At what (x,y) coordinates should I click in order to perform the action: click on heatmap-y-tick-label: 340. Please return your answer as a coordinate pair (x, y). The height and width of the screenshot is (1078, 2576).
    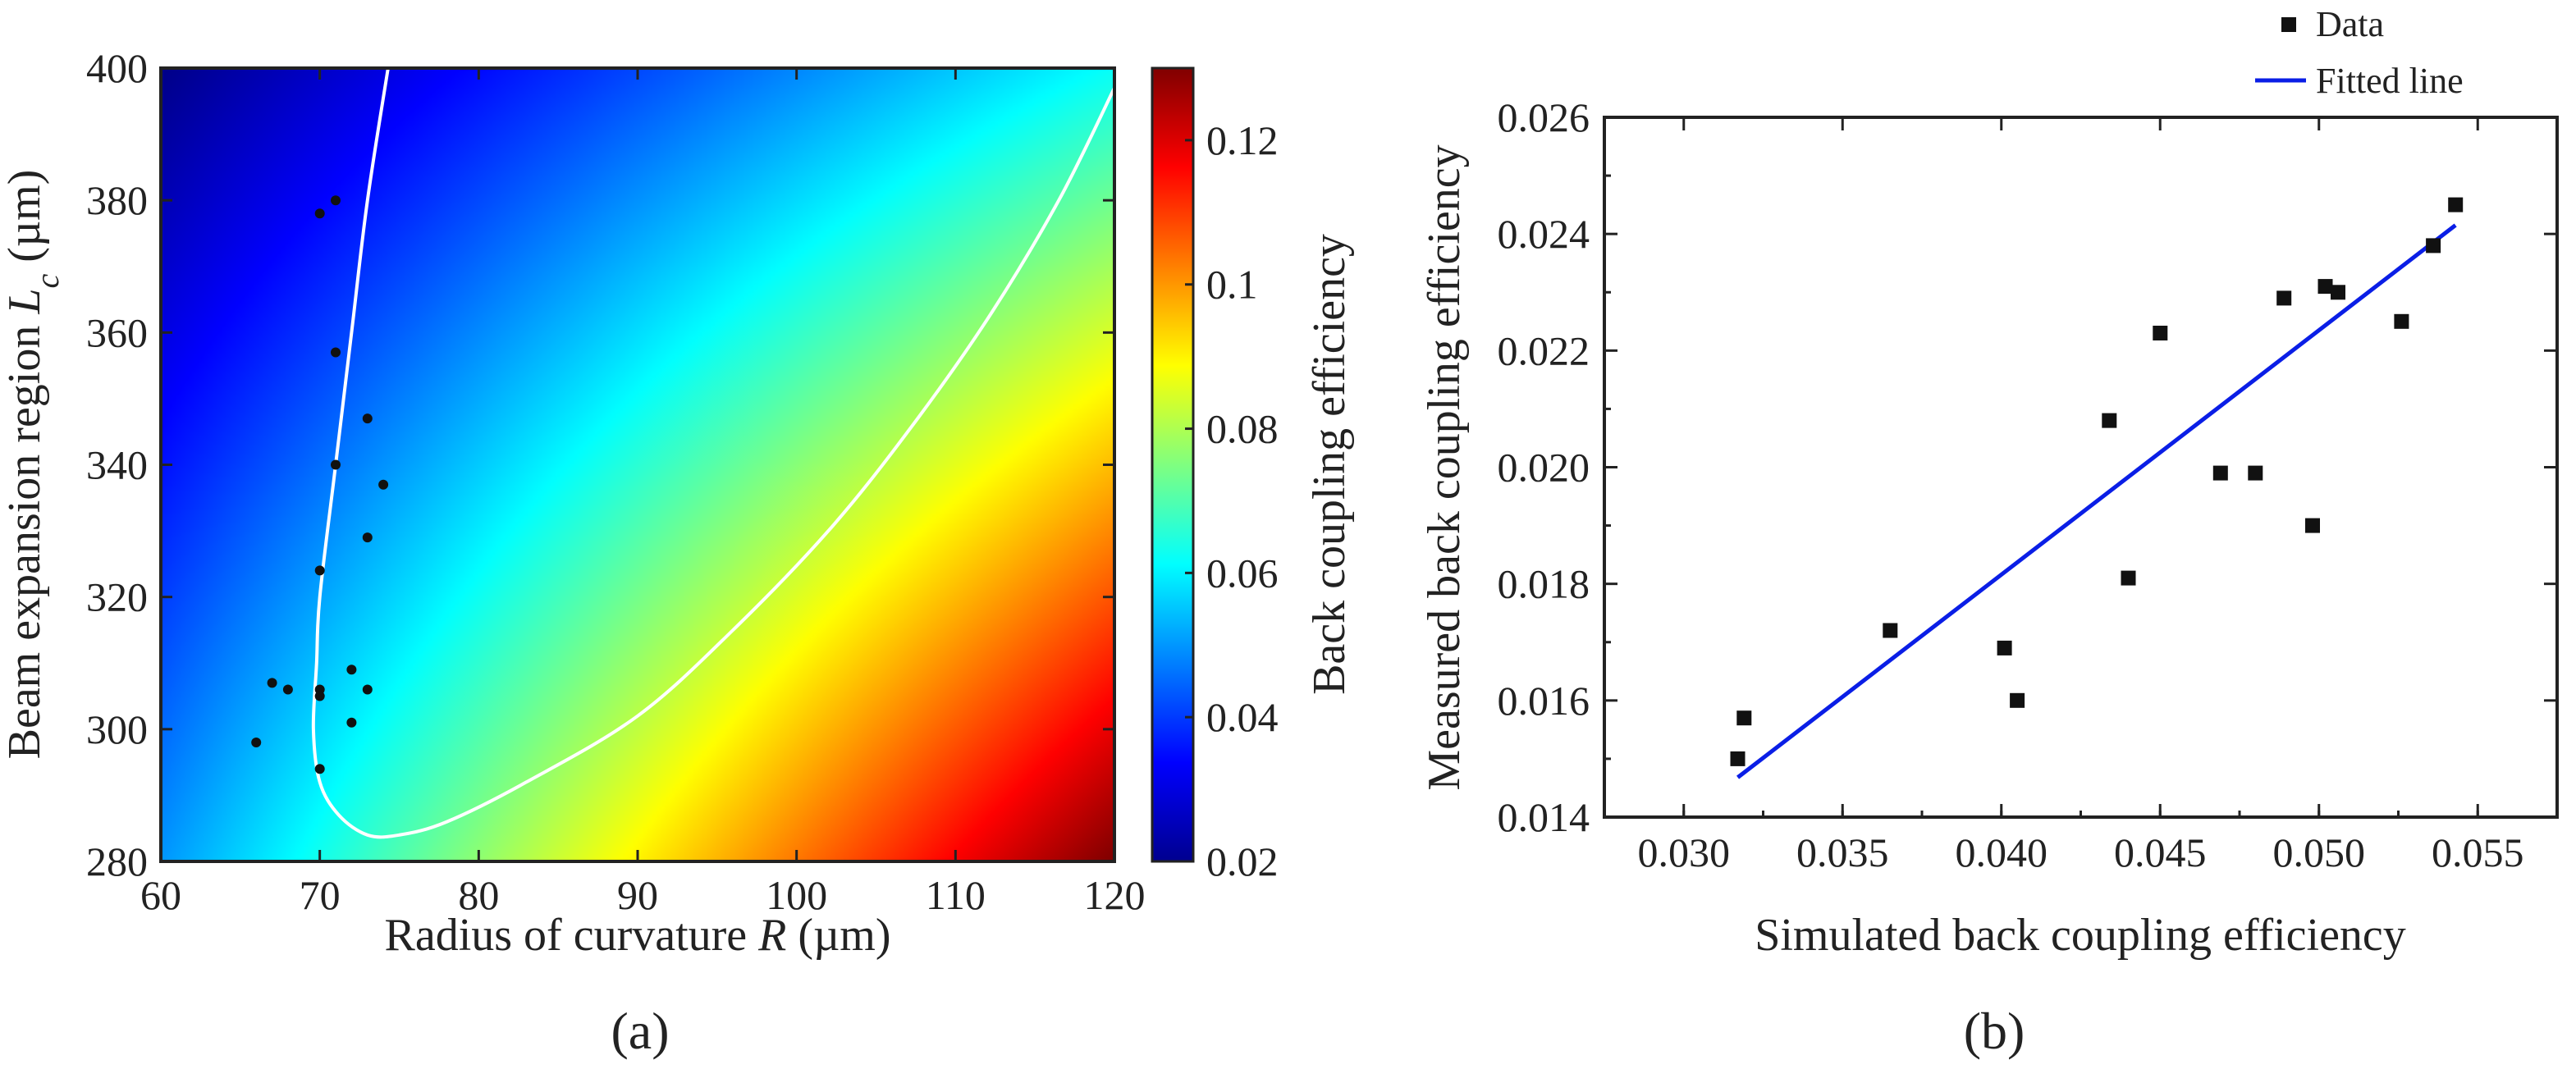
    Looking at the image, I should click on (117, 465).